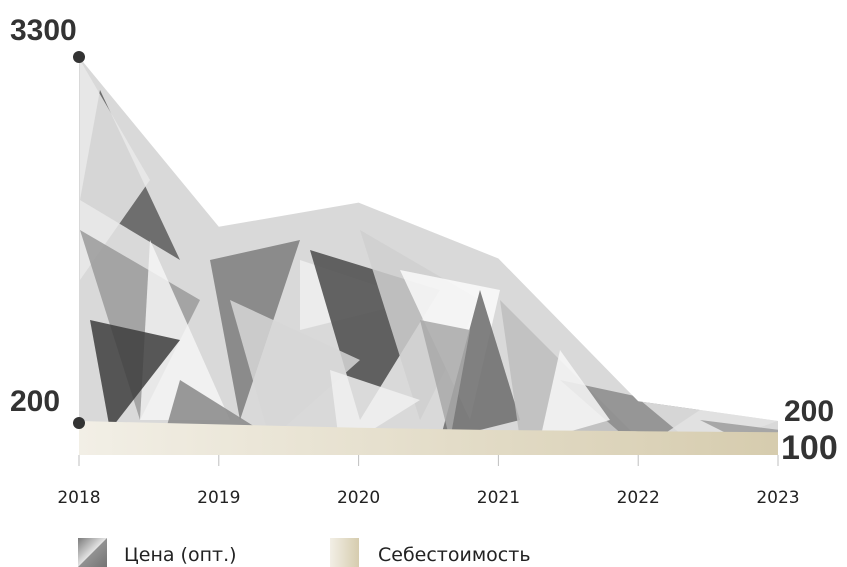 This screenshot has width=847, height=567. Describe the element at coordinates (304, 552) in the screenshot. I see `legend: Цена (опт.) Себестоимость` at that location.